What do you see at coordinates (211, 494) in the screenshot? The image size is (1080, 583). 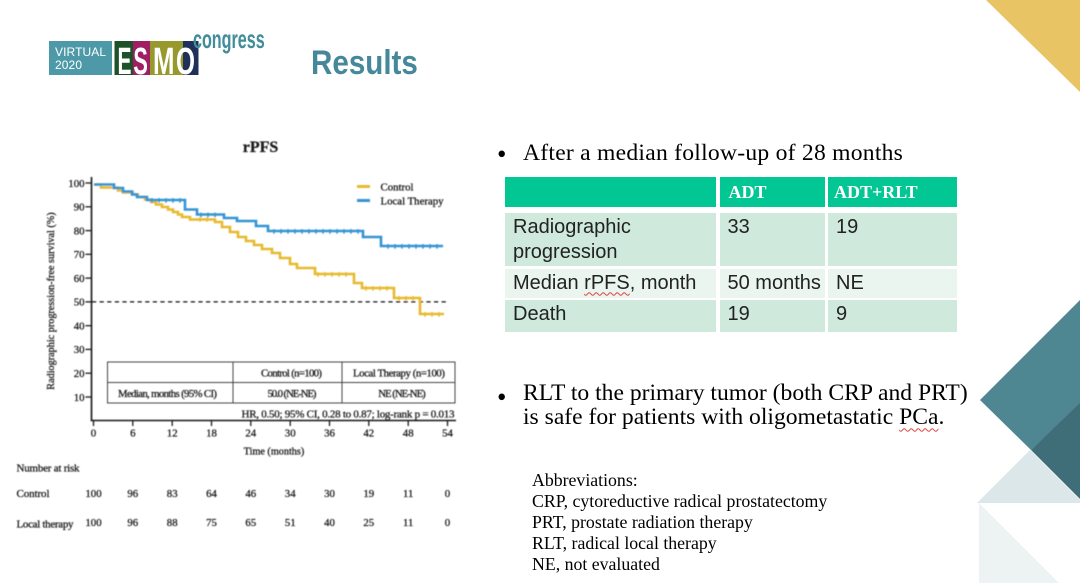 I see `svg-text: 64` at bounding box center [211, 494].